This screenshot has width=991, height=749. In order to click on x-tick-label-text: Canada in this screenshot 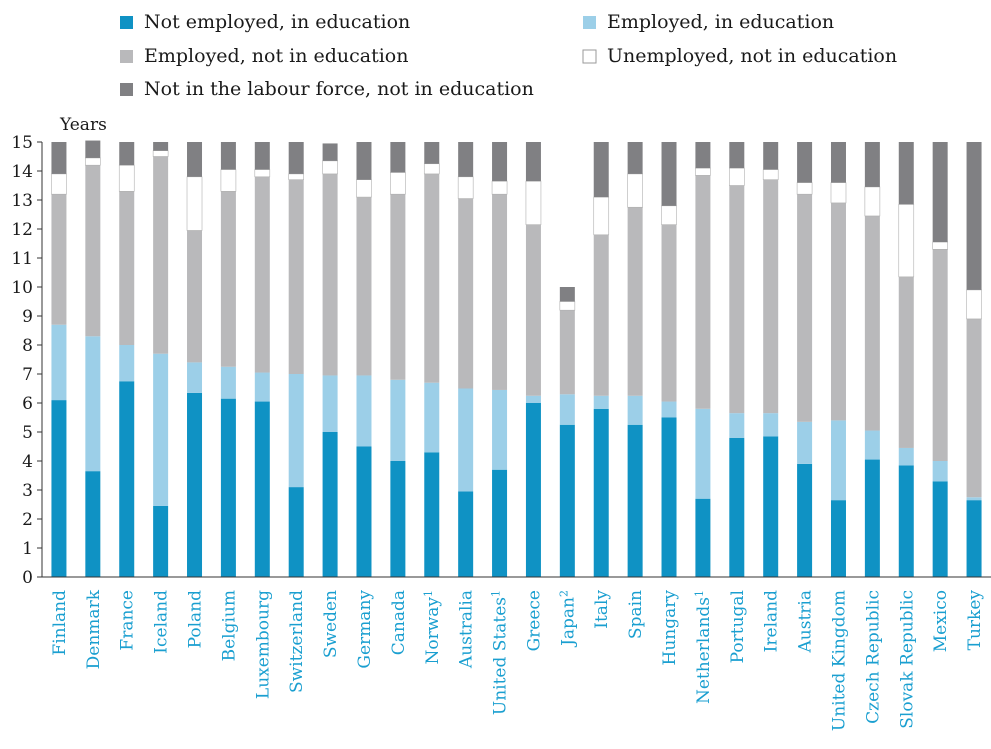, I will do `click(399, 622)`.